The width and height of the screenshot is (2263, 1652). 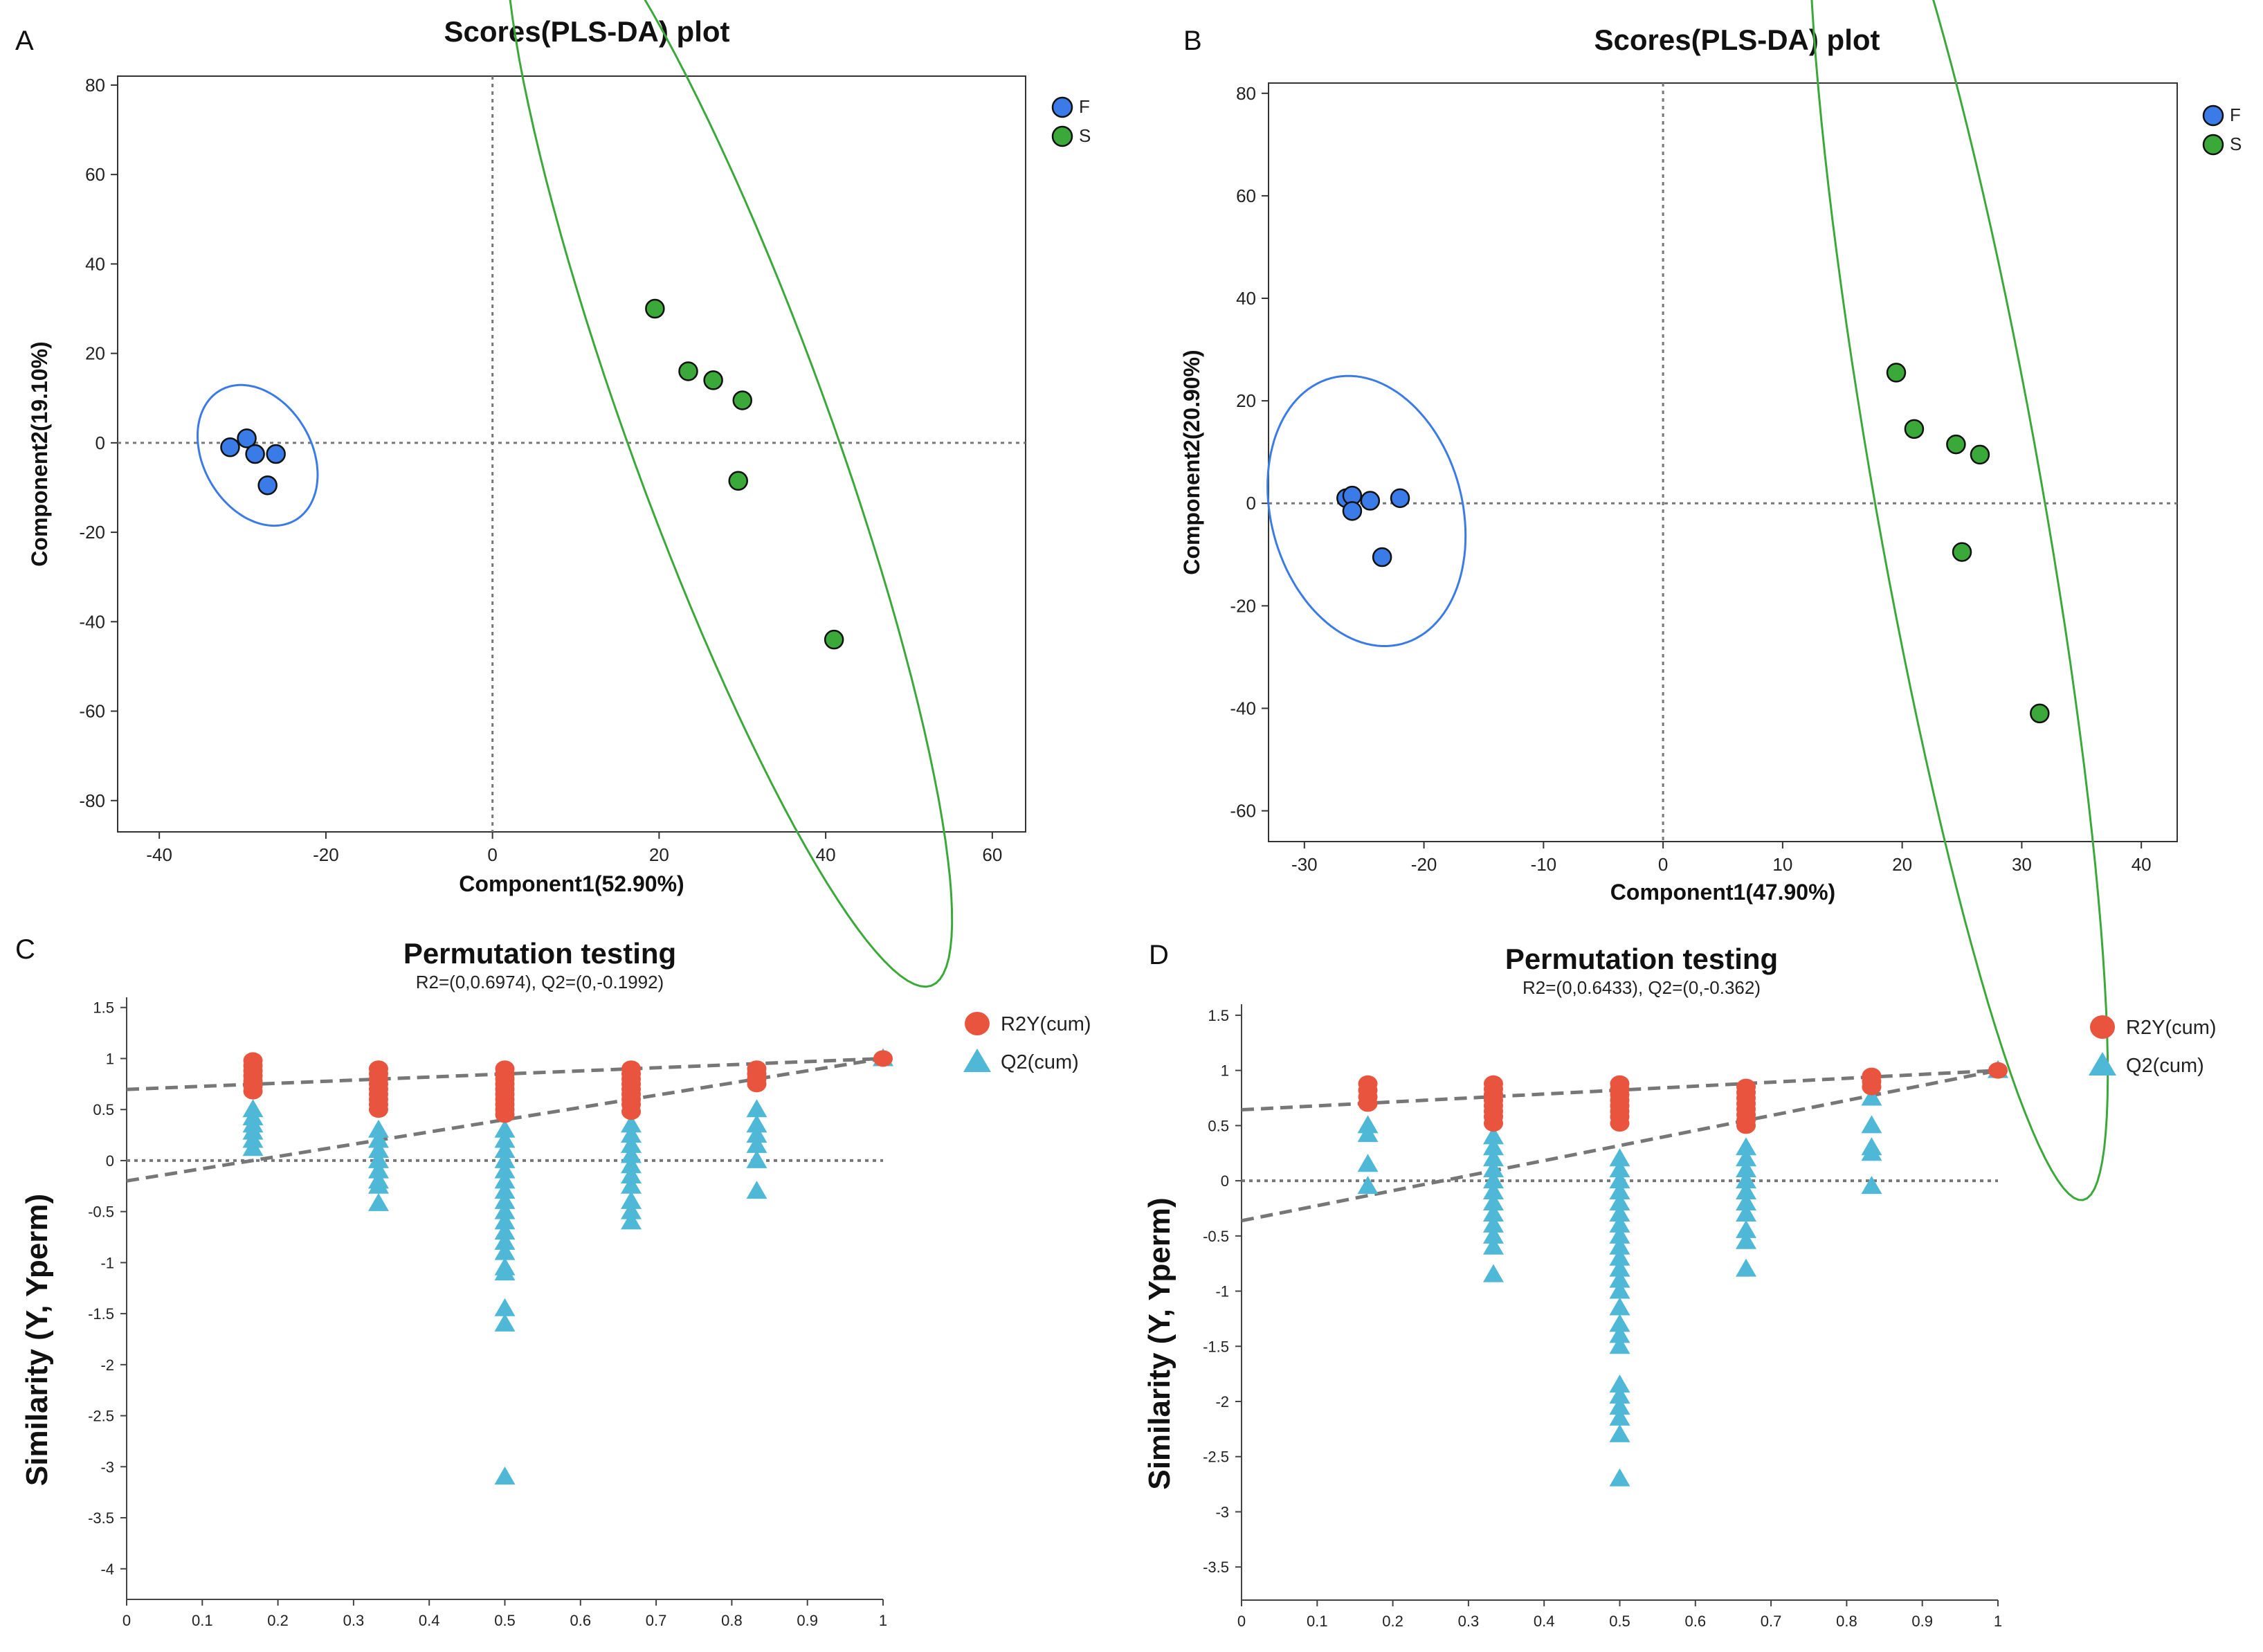 I want to click on y-tick-label: 1.5, so click(x=103, y=1008).